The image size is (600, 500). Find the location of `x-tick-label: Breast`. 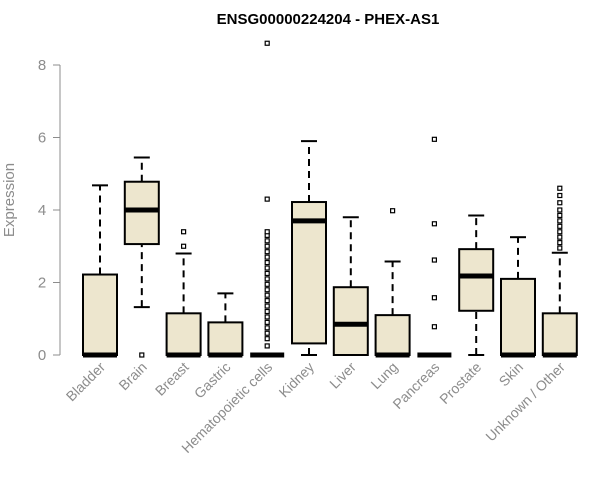

x-tick-label: Breast is located at coordinates (172, 379).